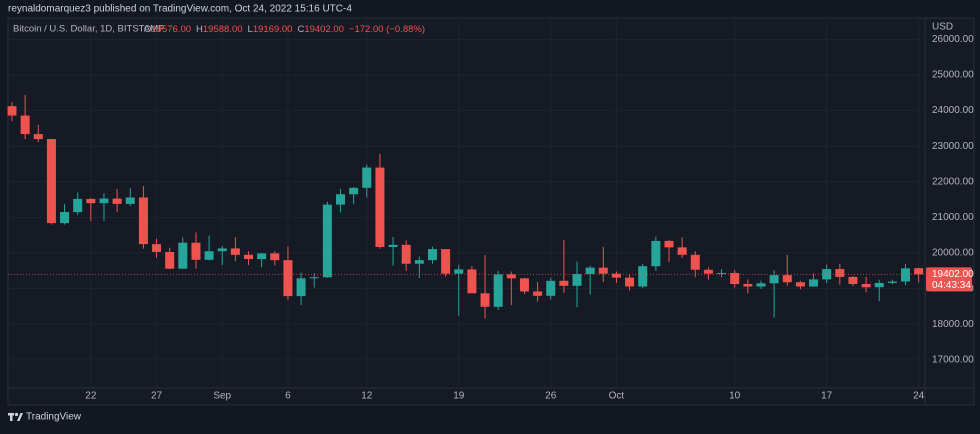 The image size is (980, 434). What do you see at coordinates (199, 29) in the screenshot?
I see `legend-key: H` at bounding box center [199, 29].